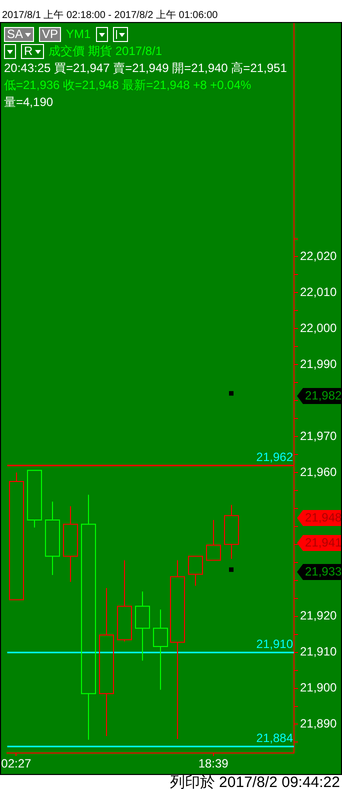  What do you see at coordinates (78, 34) in the screenshot?
I see `annotation: YM1` at bounding box center [78, 34].